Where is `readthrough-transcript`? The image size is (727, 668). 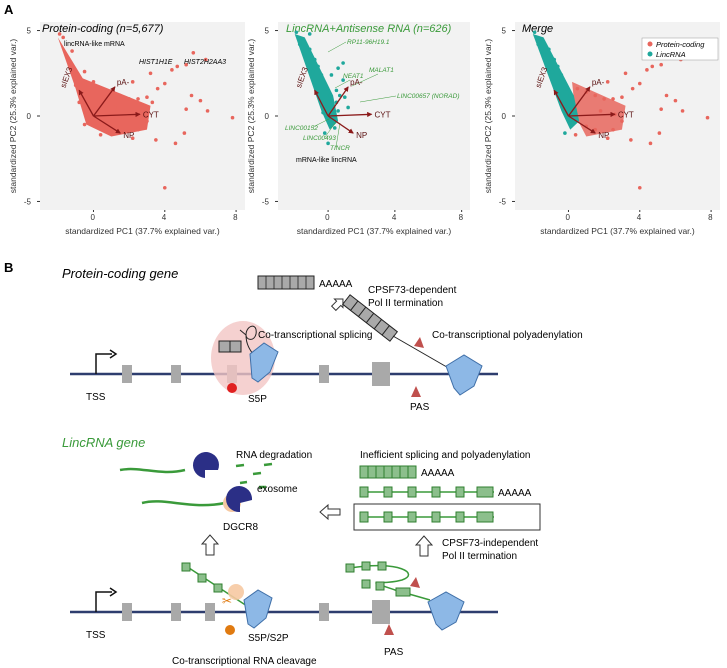
readthrough-transcript is located at coordinates (388, 581).